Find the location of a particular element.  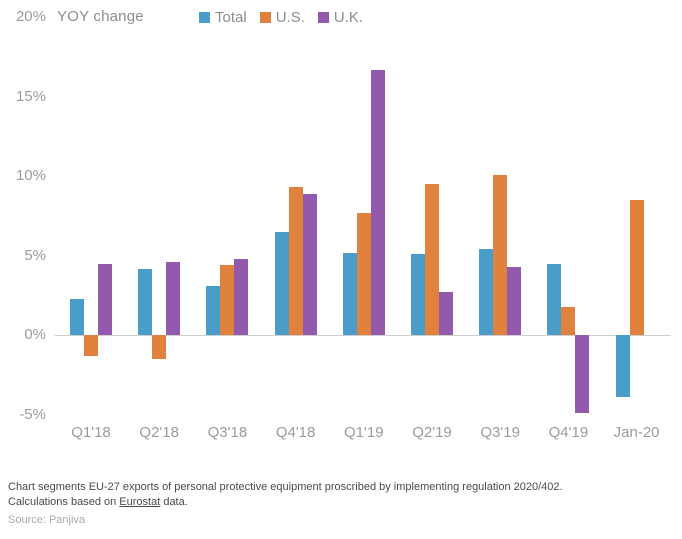

bar-us-q118 is located at coordinates (91, 345).